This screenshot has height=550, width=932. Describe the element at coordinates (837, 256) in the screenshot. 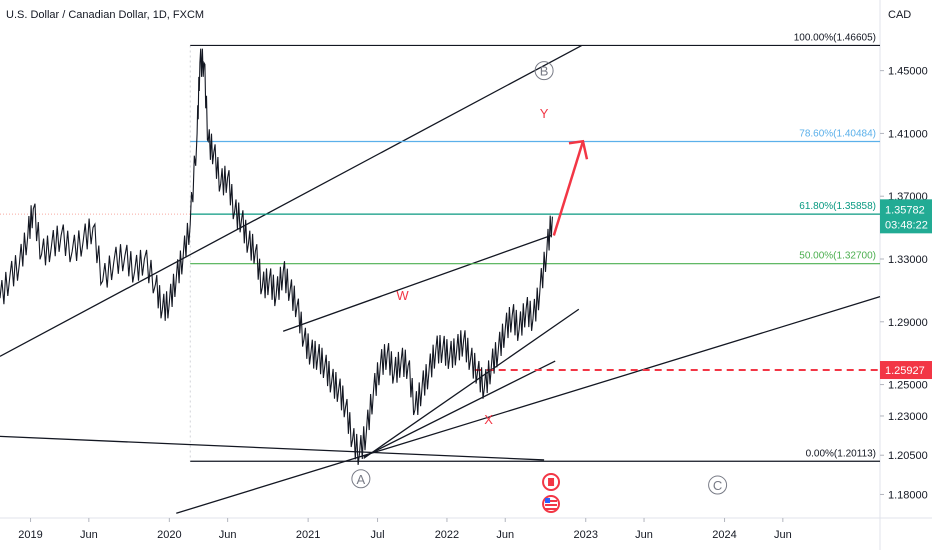

I see `fib-level-label: 50.00%(1.32700)` at that location.